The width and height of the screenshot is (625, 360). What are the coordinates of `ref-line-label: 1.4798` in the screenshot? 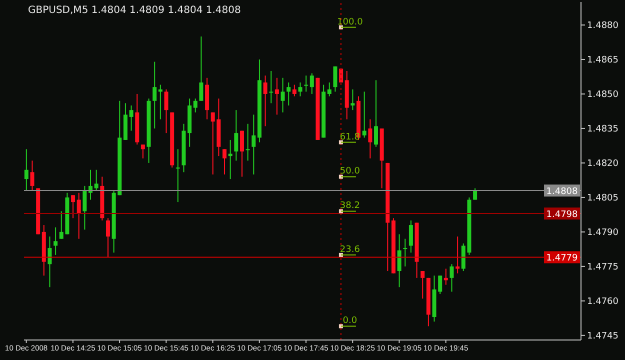 It's located at (562, 215).